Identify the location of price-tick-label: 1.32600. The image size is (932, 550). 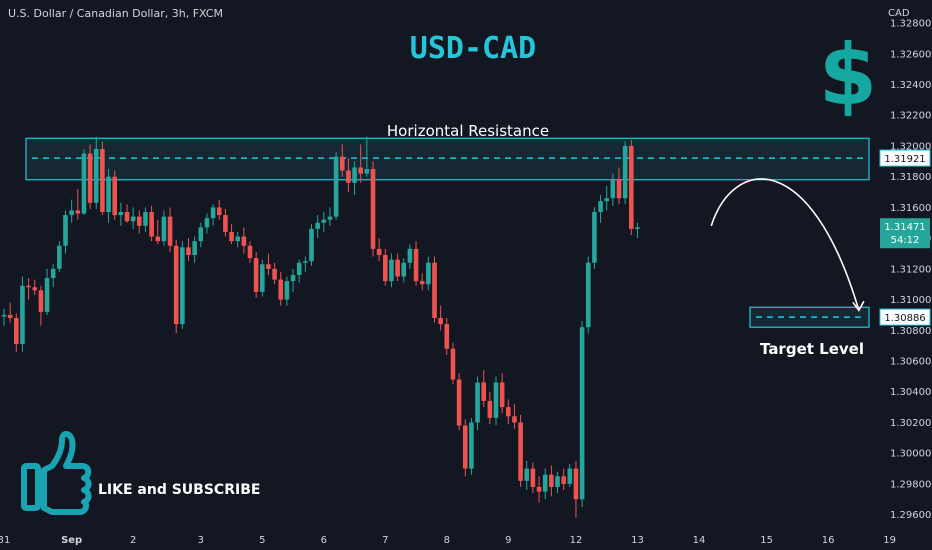
(910, 54).